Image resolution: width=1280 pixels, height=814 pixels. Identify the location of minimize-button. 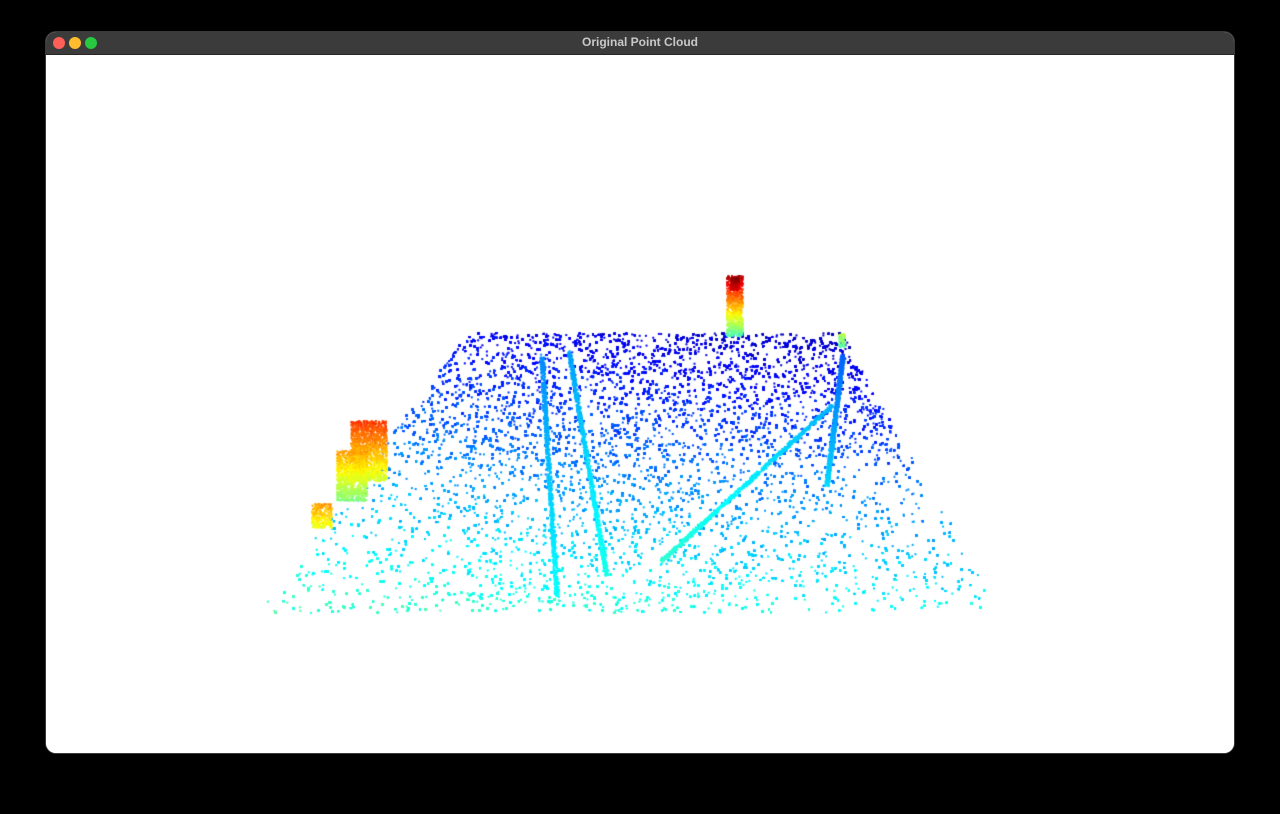
(75, 43).